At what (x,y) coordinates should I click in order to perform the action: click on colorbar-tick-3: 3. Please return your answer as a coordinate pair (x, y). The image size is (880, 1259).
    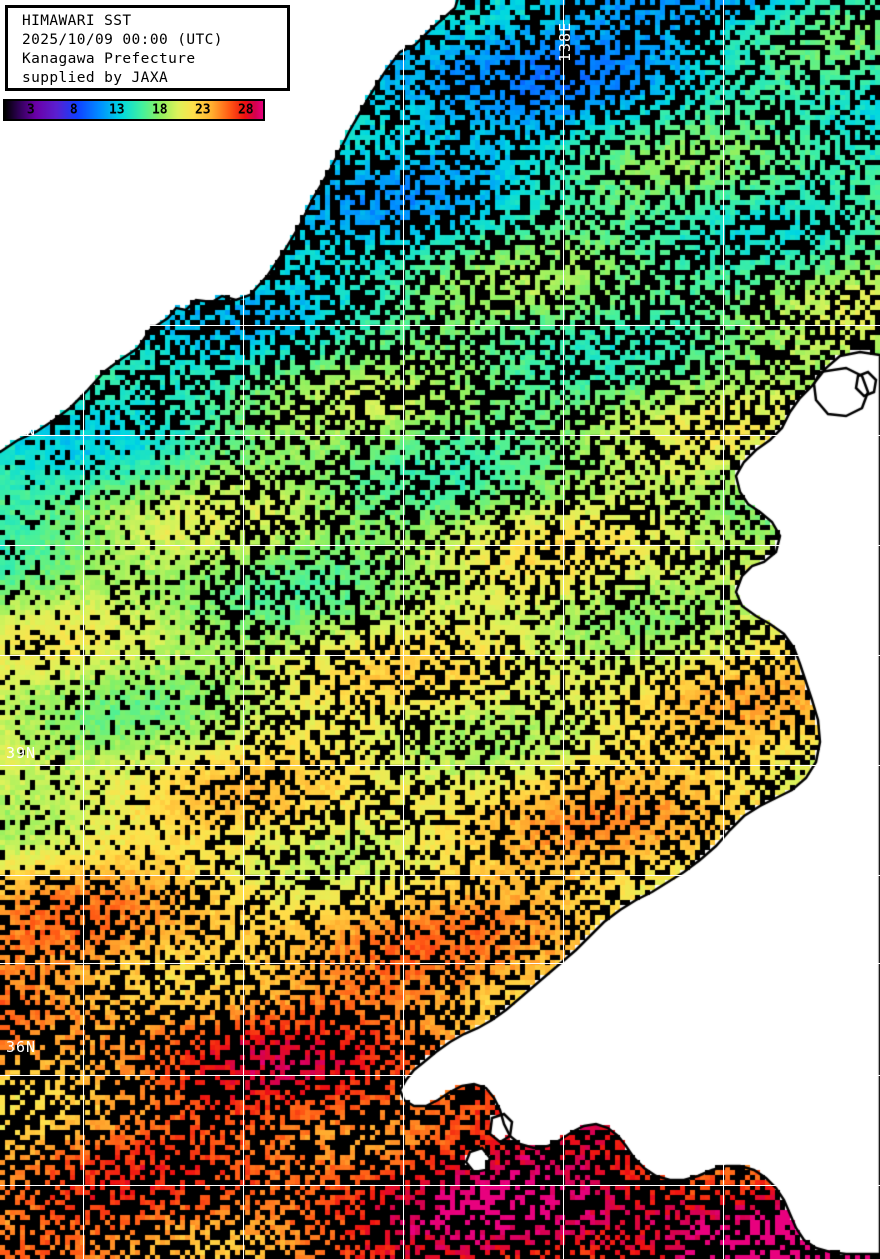
    Looking at the image, I should click on (30, 110).